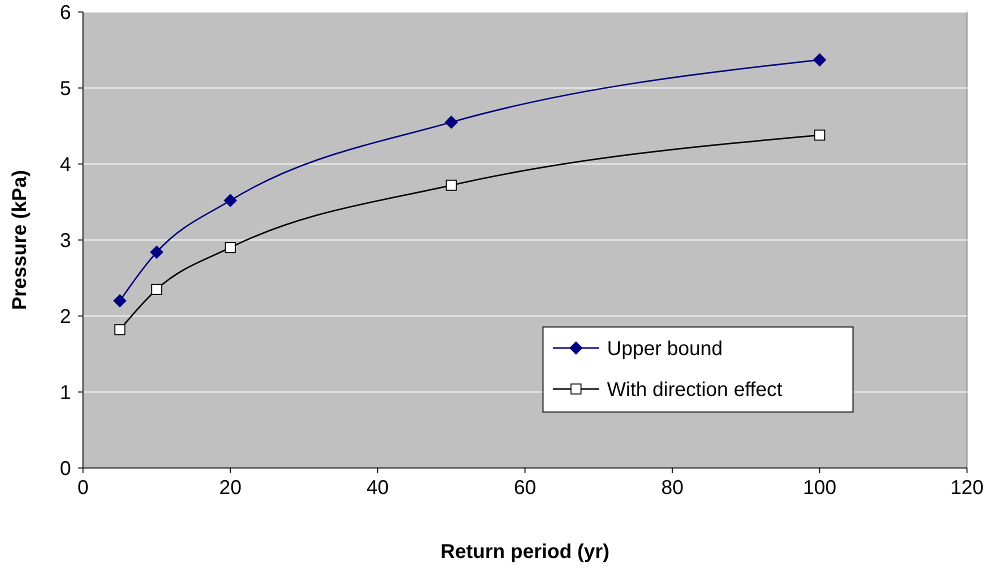 The image size is (995, 574). Describe the element at coordinates (525, 488) in the screenshot. I see `x-tick-label: 60` at that location.